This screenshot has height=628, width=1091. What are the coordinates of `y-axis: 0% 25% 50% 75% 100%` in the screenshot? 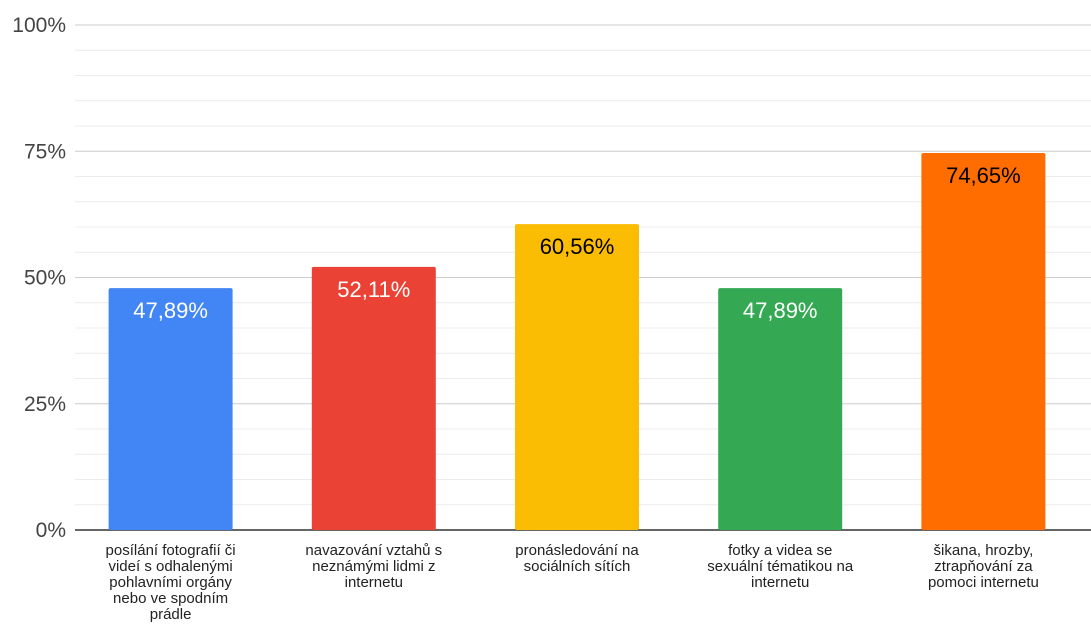 It's located at (39, 278).